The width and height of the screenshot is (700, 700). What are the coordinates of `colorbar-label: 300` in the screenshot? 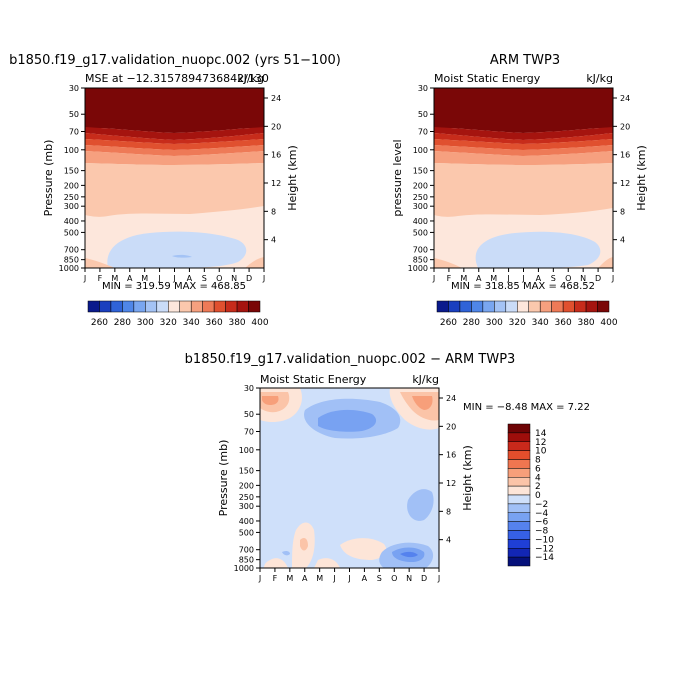 It's located at (494, 323).